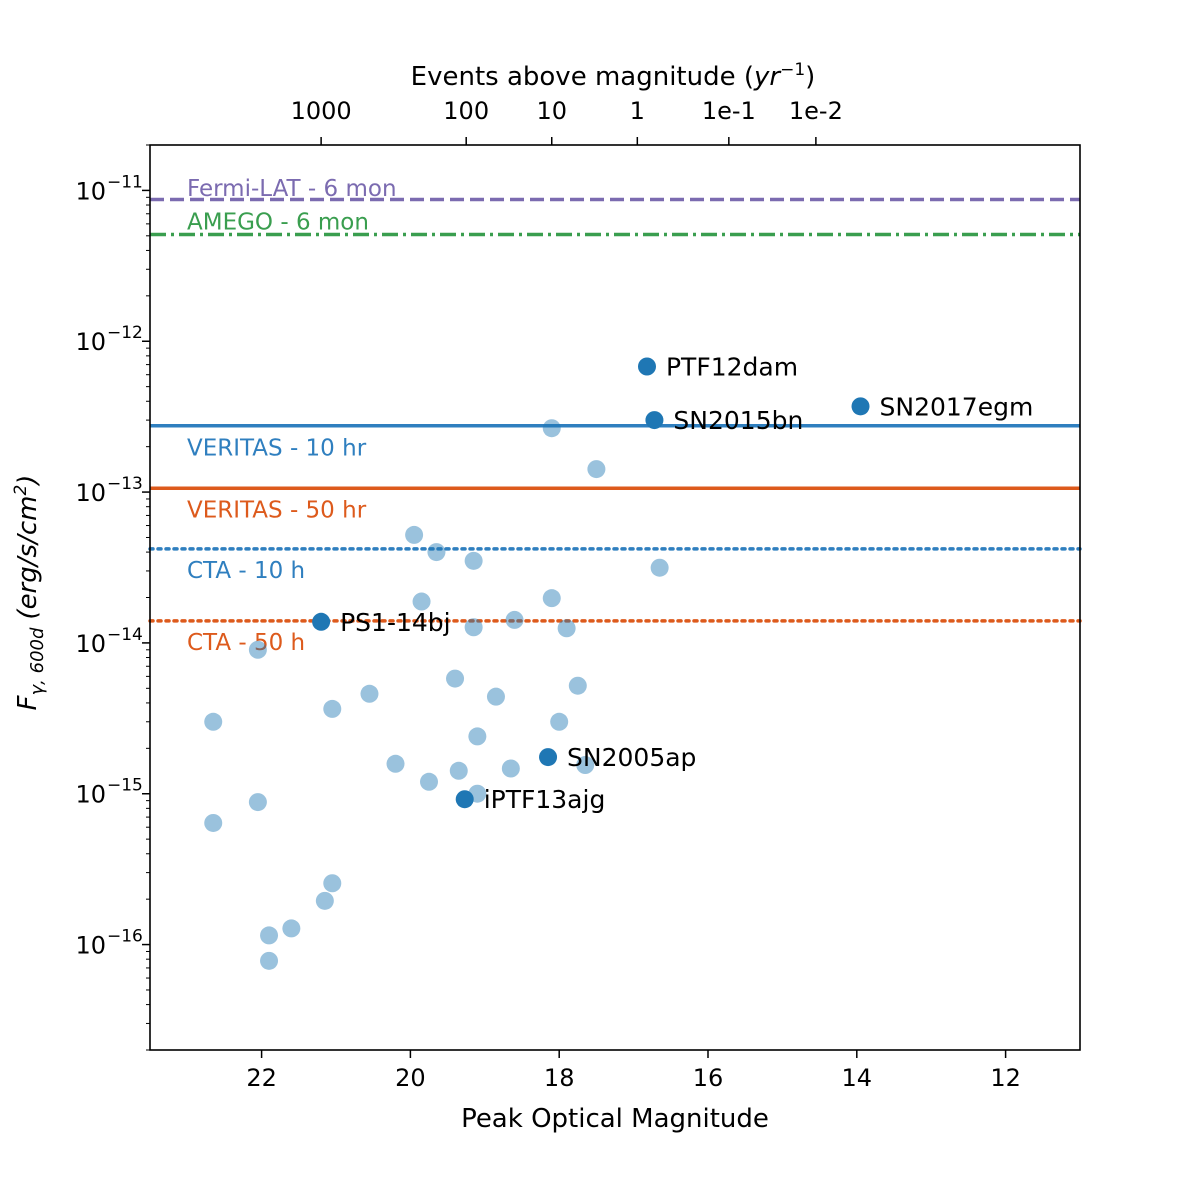 This screenshot has width=1200, height=1200. I want to click on y-axis-label-units-close: ), so click(28, 481).